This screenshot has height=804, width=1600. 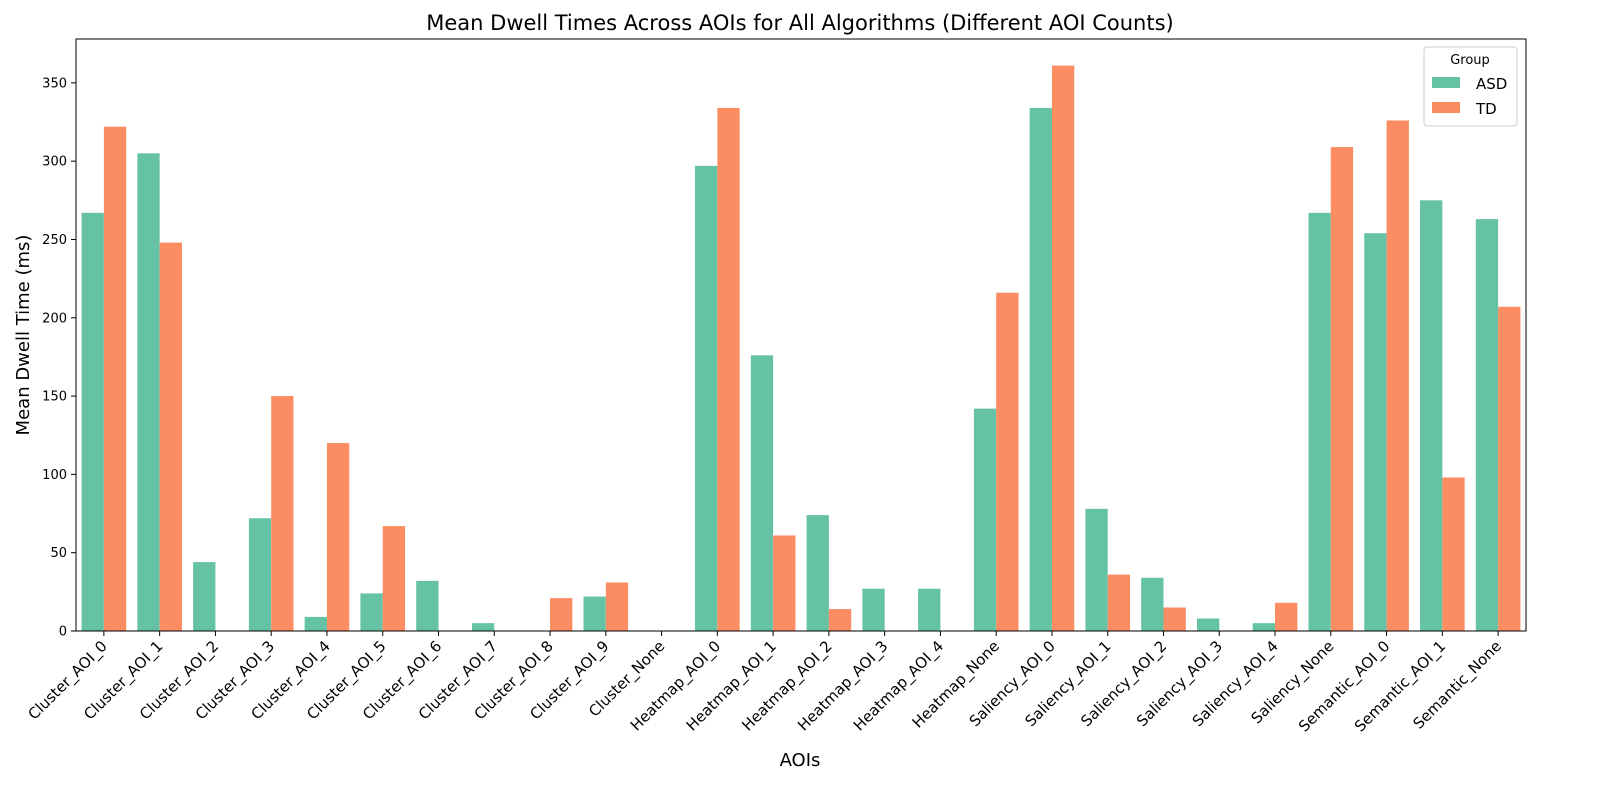 What do you see at coordinates (1470, 60) in the screenshot?
I see `legend-title: Group` at bounding box center [1470, 60].